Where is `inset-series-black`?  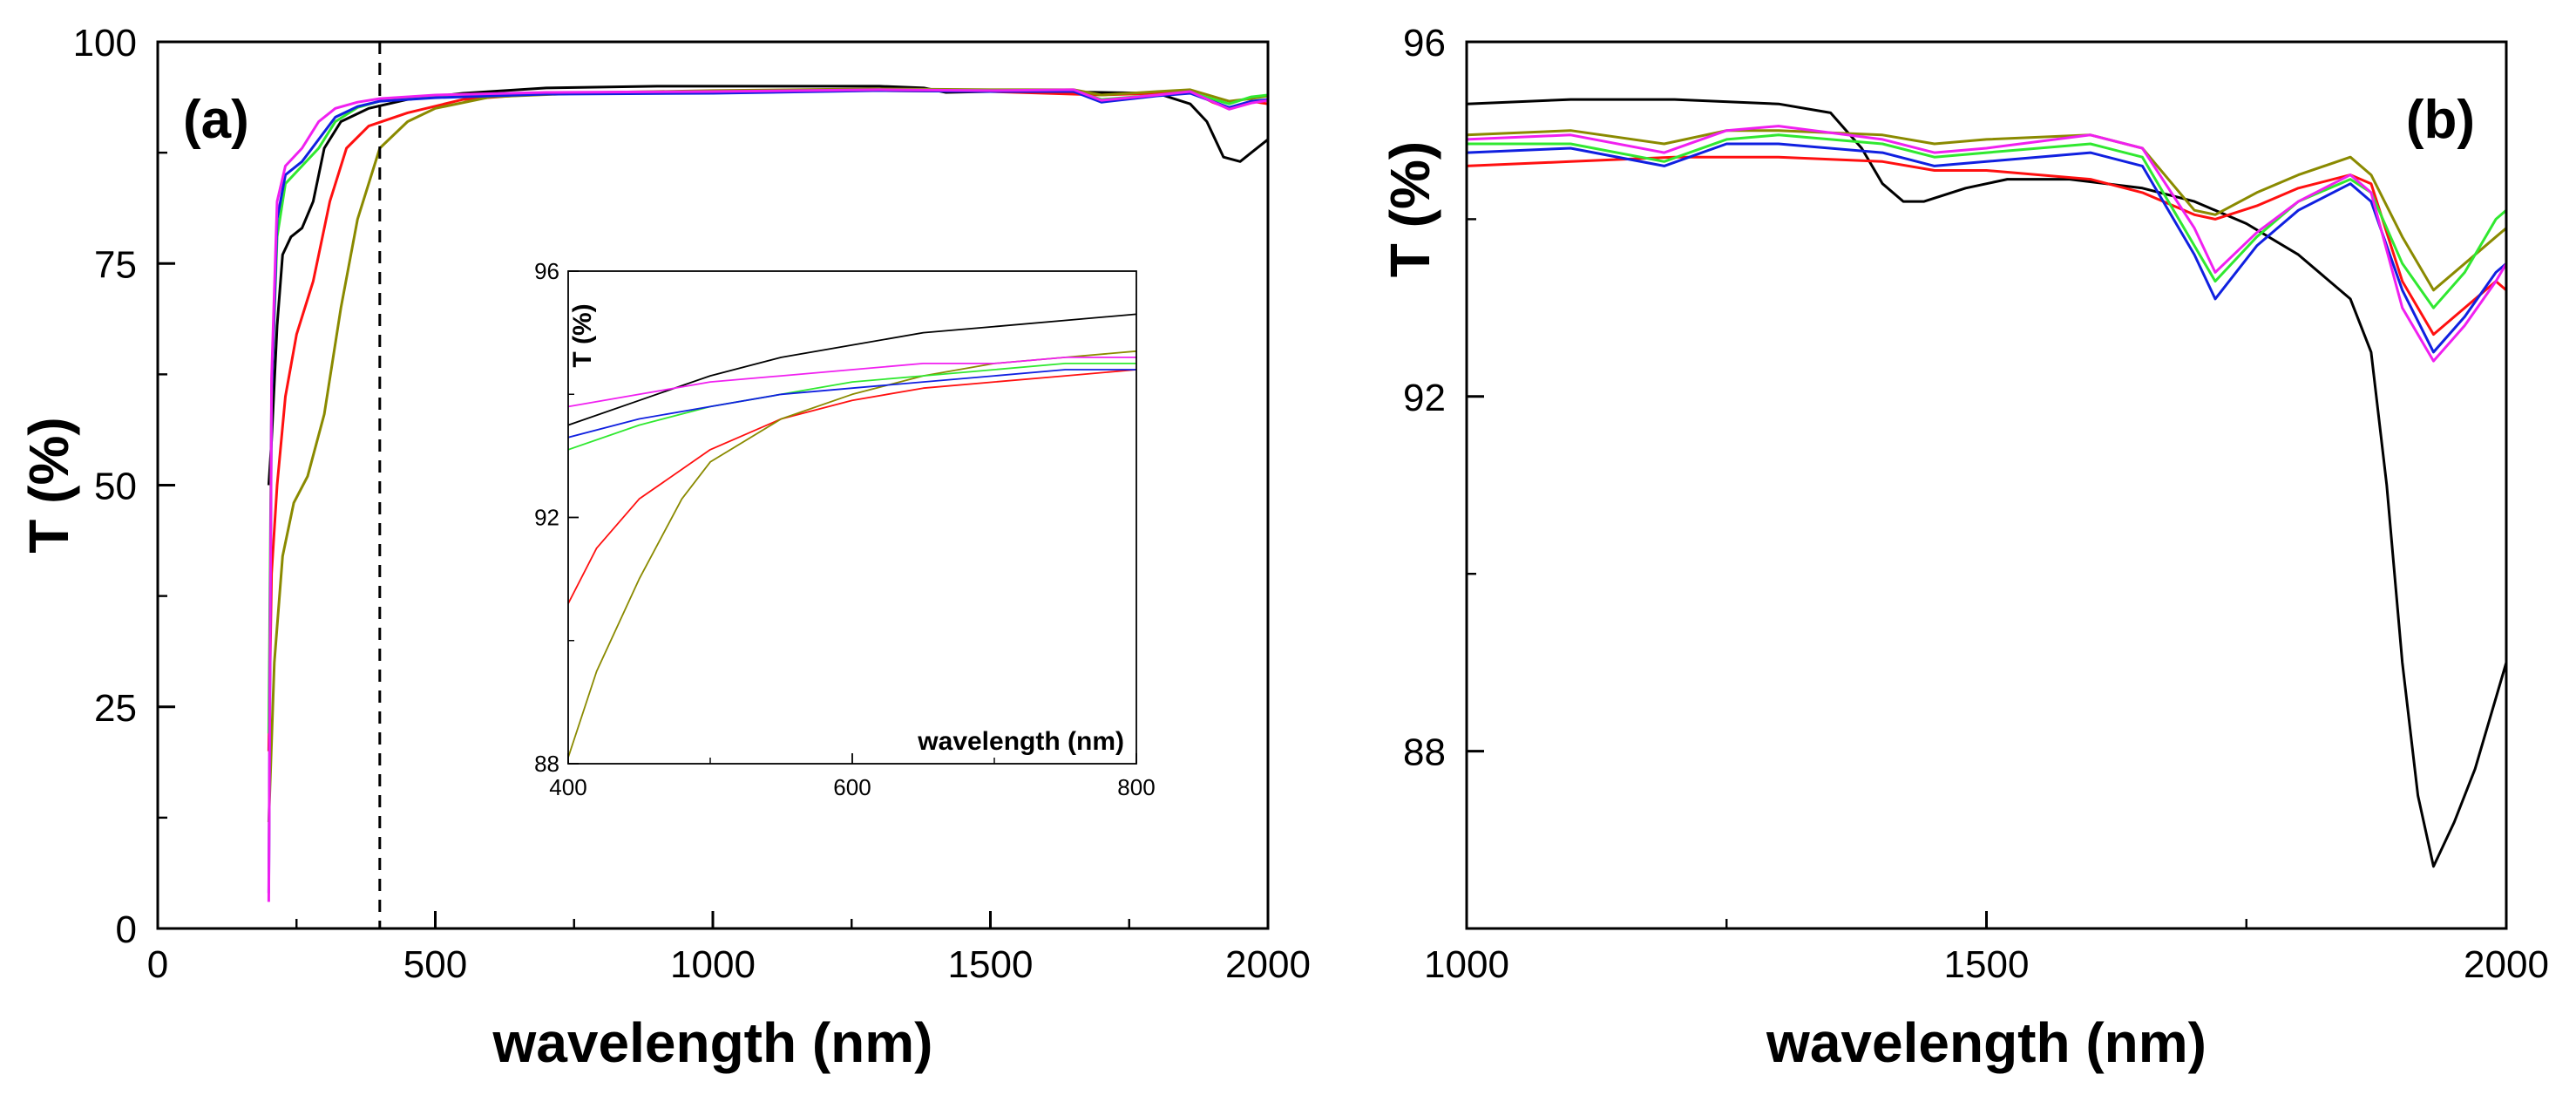
inset-series-black is located at coordinates (852, 369).